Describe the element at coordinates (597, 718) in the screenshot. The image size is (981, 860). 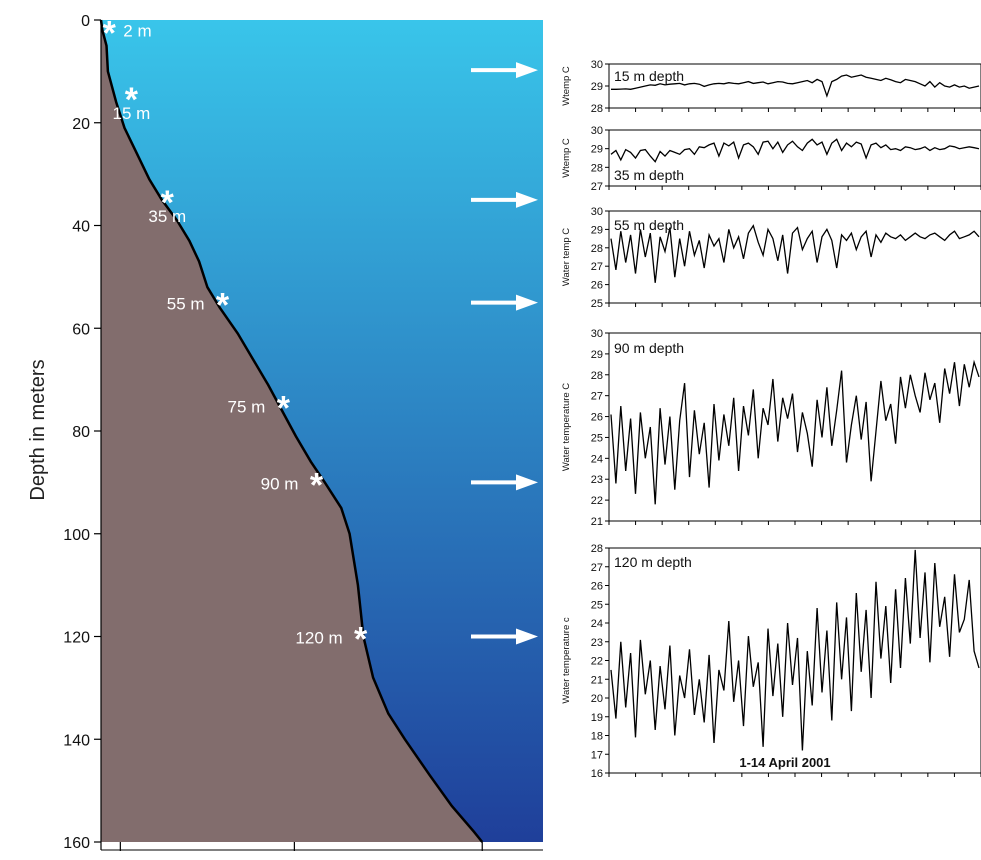
I see `panel-ytick-label: 19` at that location.